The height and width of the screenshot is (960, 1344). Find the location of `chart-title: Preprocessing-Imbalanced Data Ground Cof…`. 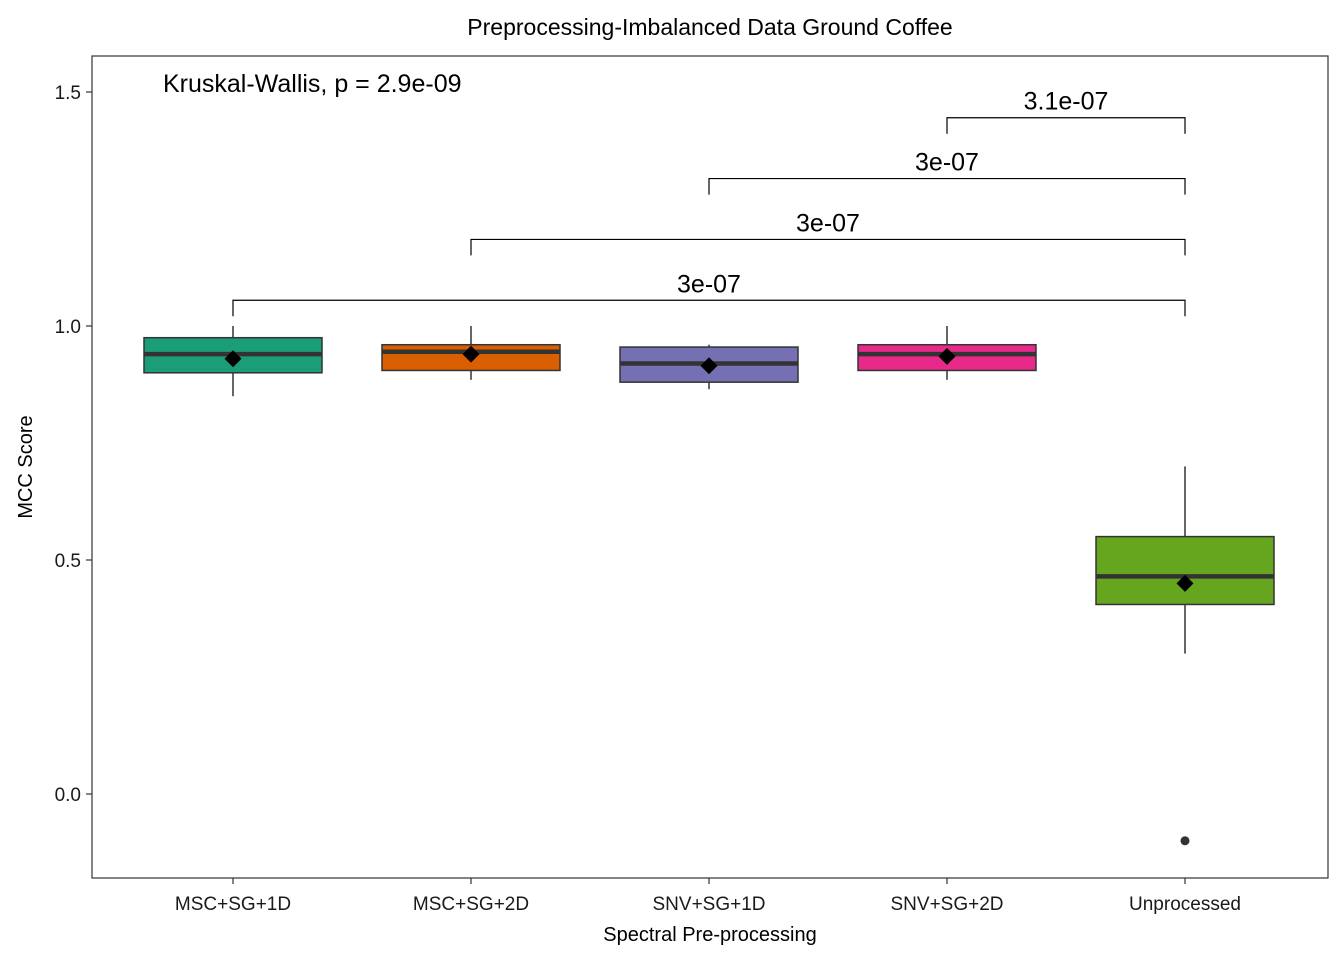

chart-title: Preprocessing-Imbalanced Data Ground Cof… is located at coordinates (709, 27).